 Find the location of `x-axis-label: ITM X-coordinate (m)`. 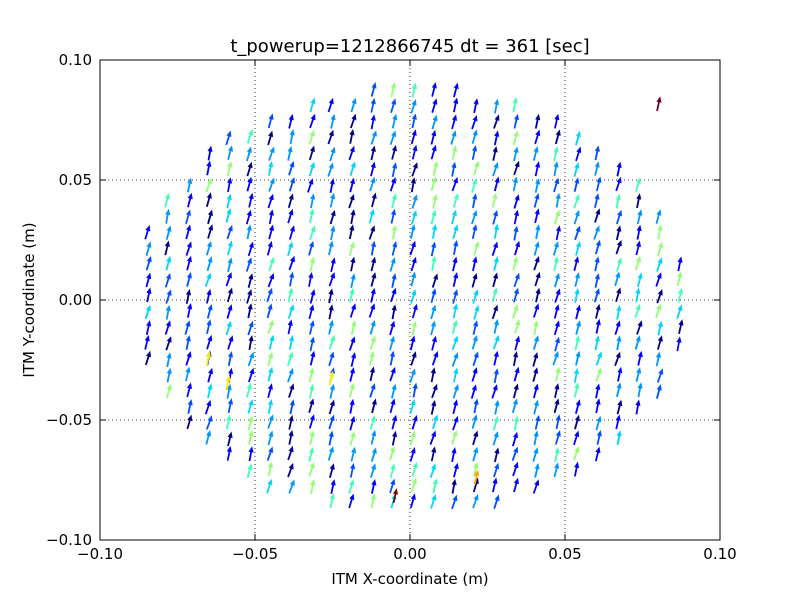

x-axis-label: ITM X-coordinate (m) is located at coordinates (409, 579).